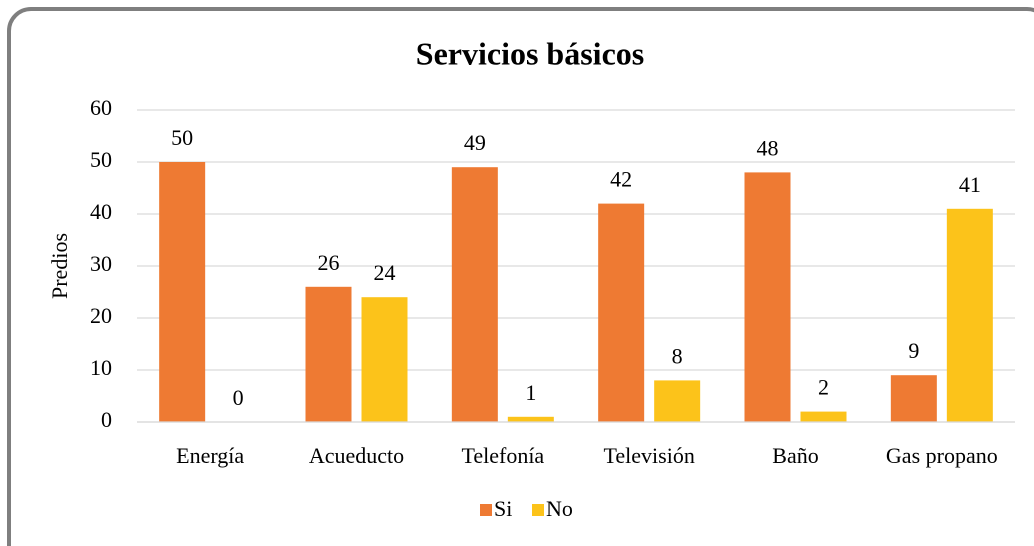  What do you see at coordinates (182, 137) in the screenshot?
I see `data-label: 50` at bounding box center [182, 137].